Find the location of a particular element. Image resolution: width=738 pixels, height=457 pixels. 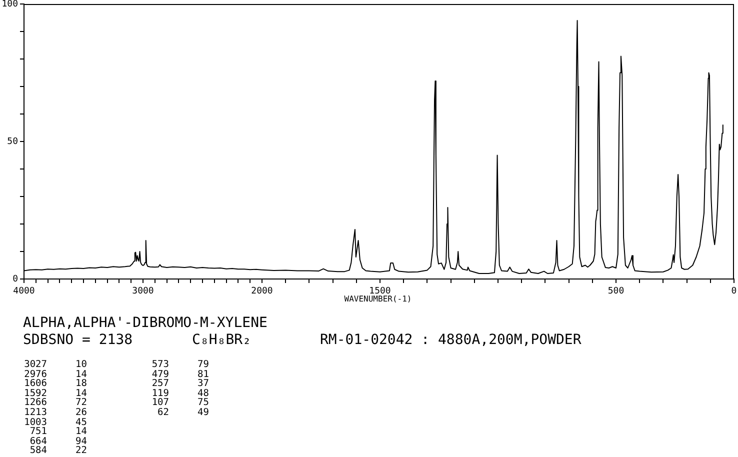

text: 2976 14 is located at coordinates (55, 374).